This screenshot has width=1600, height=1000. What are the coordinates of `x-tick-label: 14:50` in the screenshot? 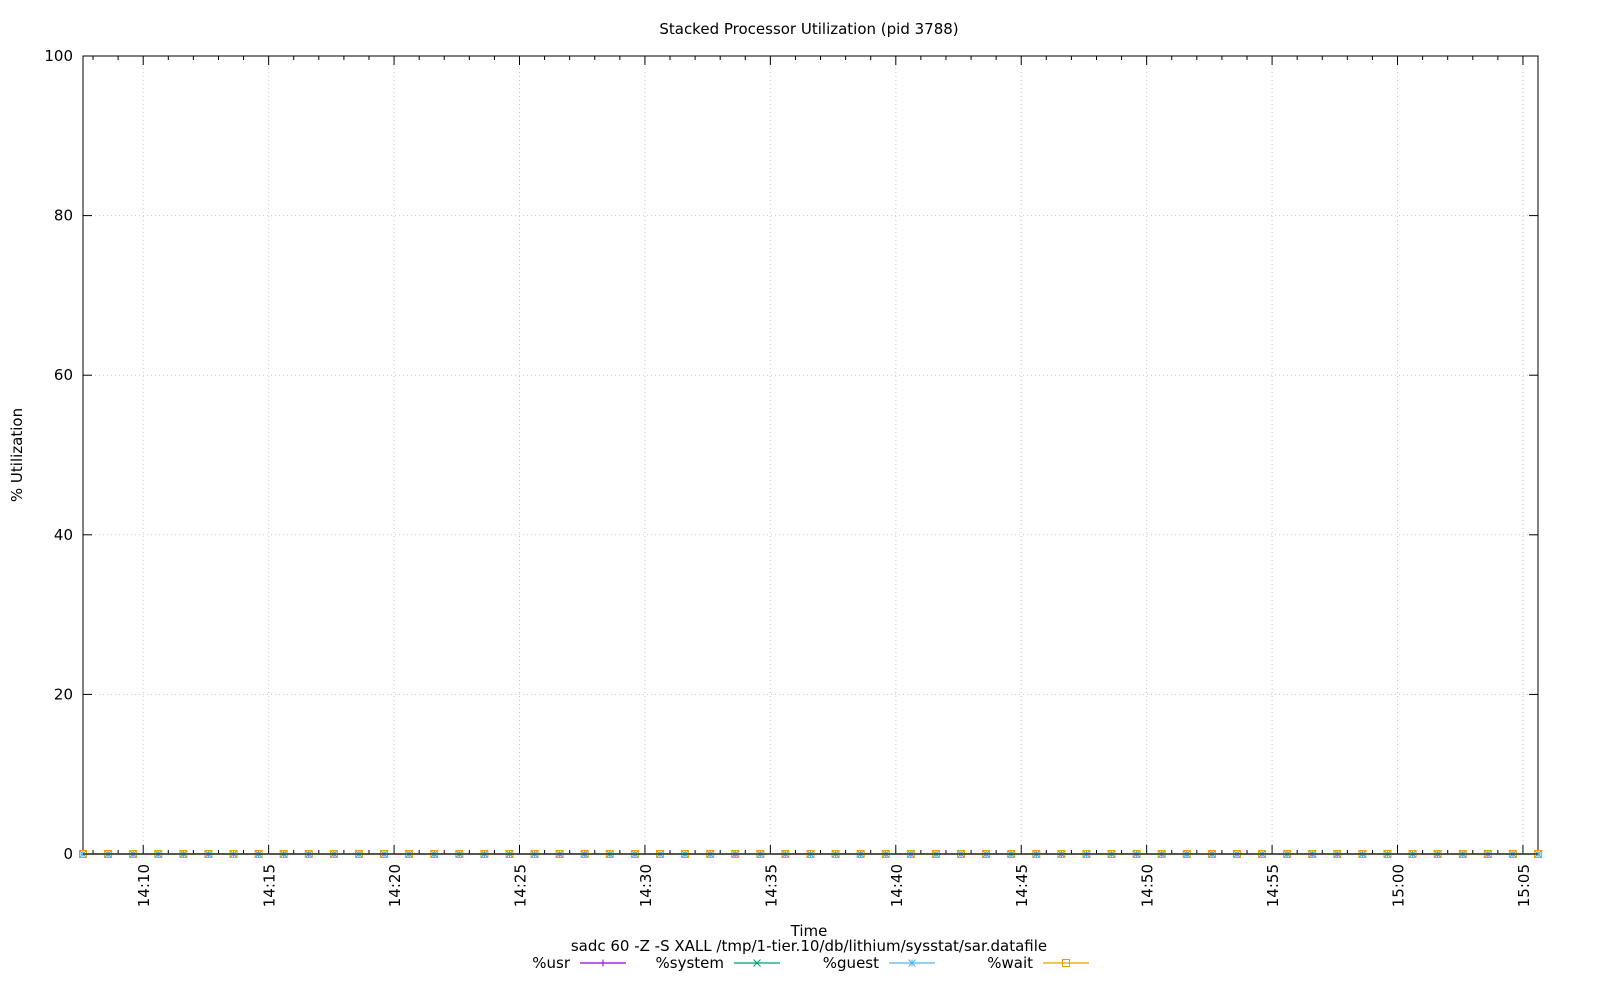 It's located at (1148, 885).